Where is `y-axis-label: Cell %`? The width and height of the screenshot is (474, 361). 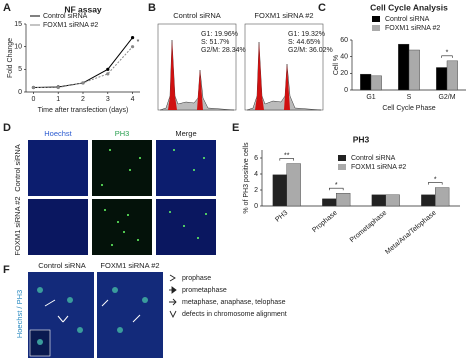
y-axis-label: Cell % is located at coordinates (336, 65).